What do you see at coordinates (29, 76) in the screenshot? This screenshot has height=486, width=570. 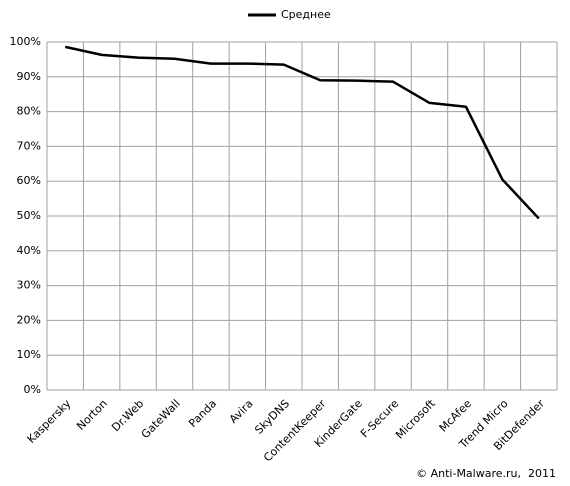 I see `y-tick-label: 90%` at bounding box center [29, 76].